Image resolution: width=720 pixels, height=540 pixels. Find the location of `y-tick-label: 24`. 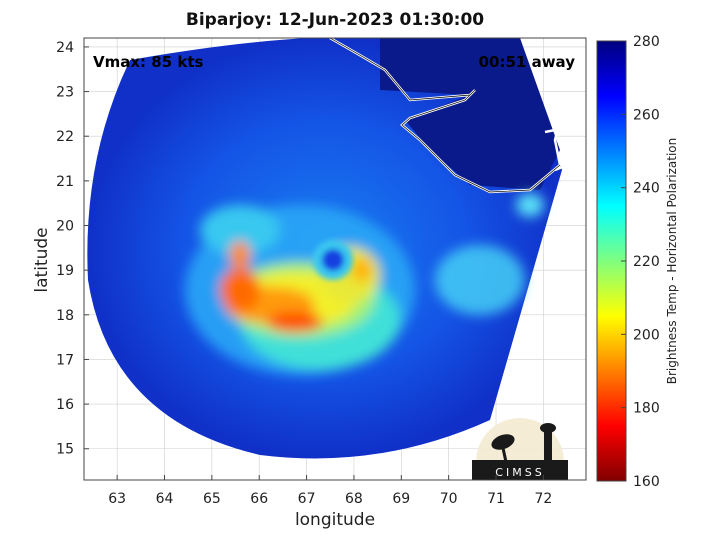

y-tick-label: 24 is located at coordinates (65, 48).